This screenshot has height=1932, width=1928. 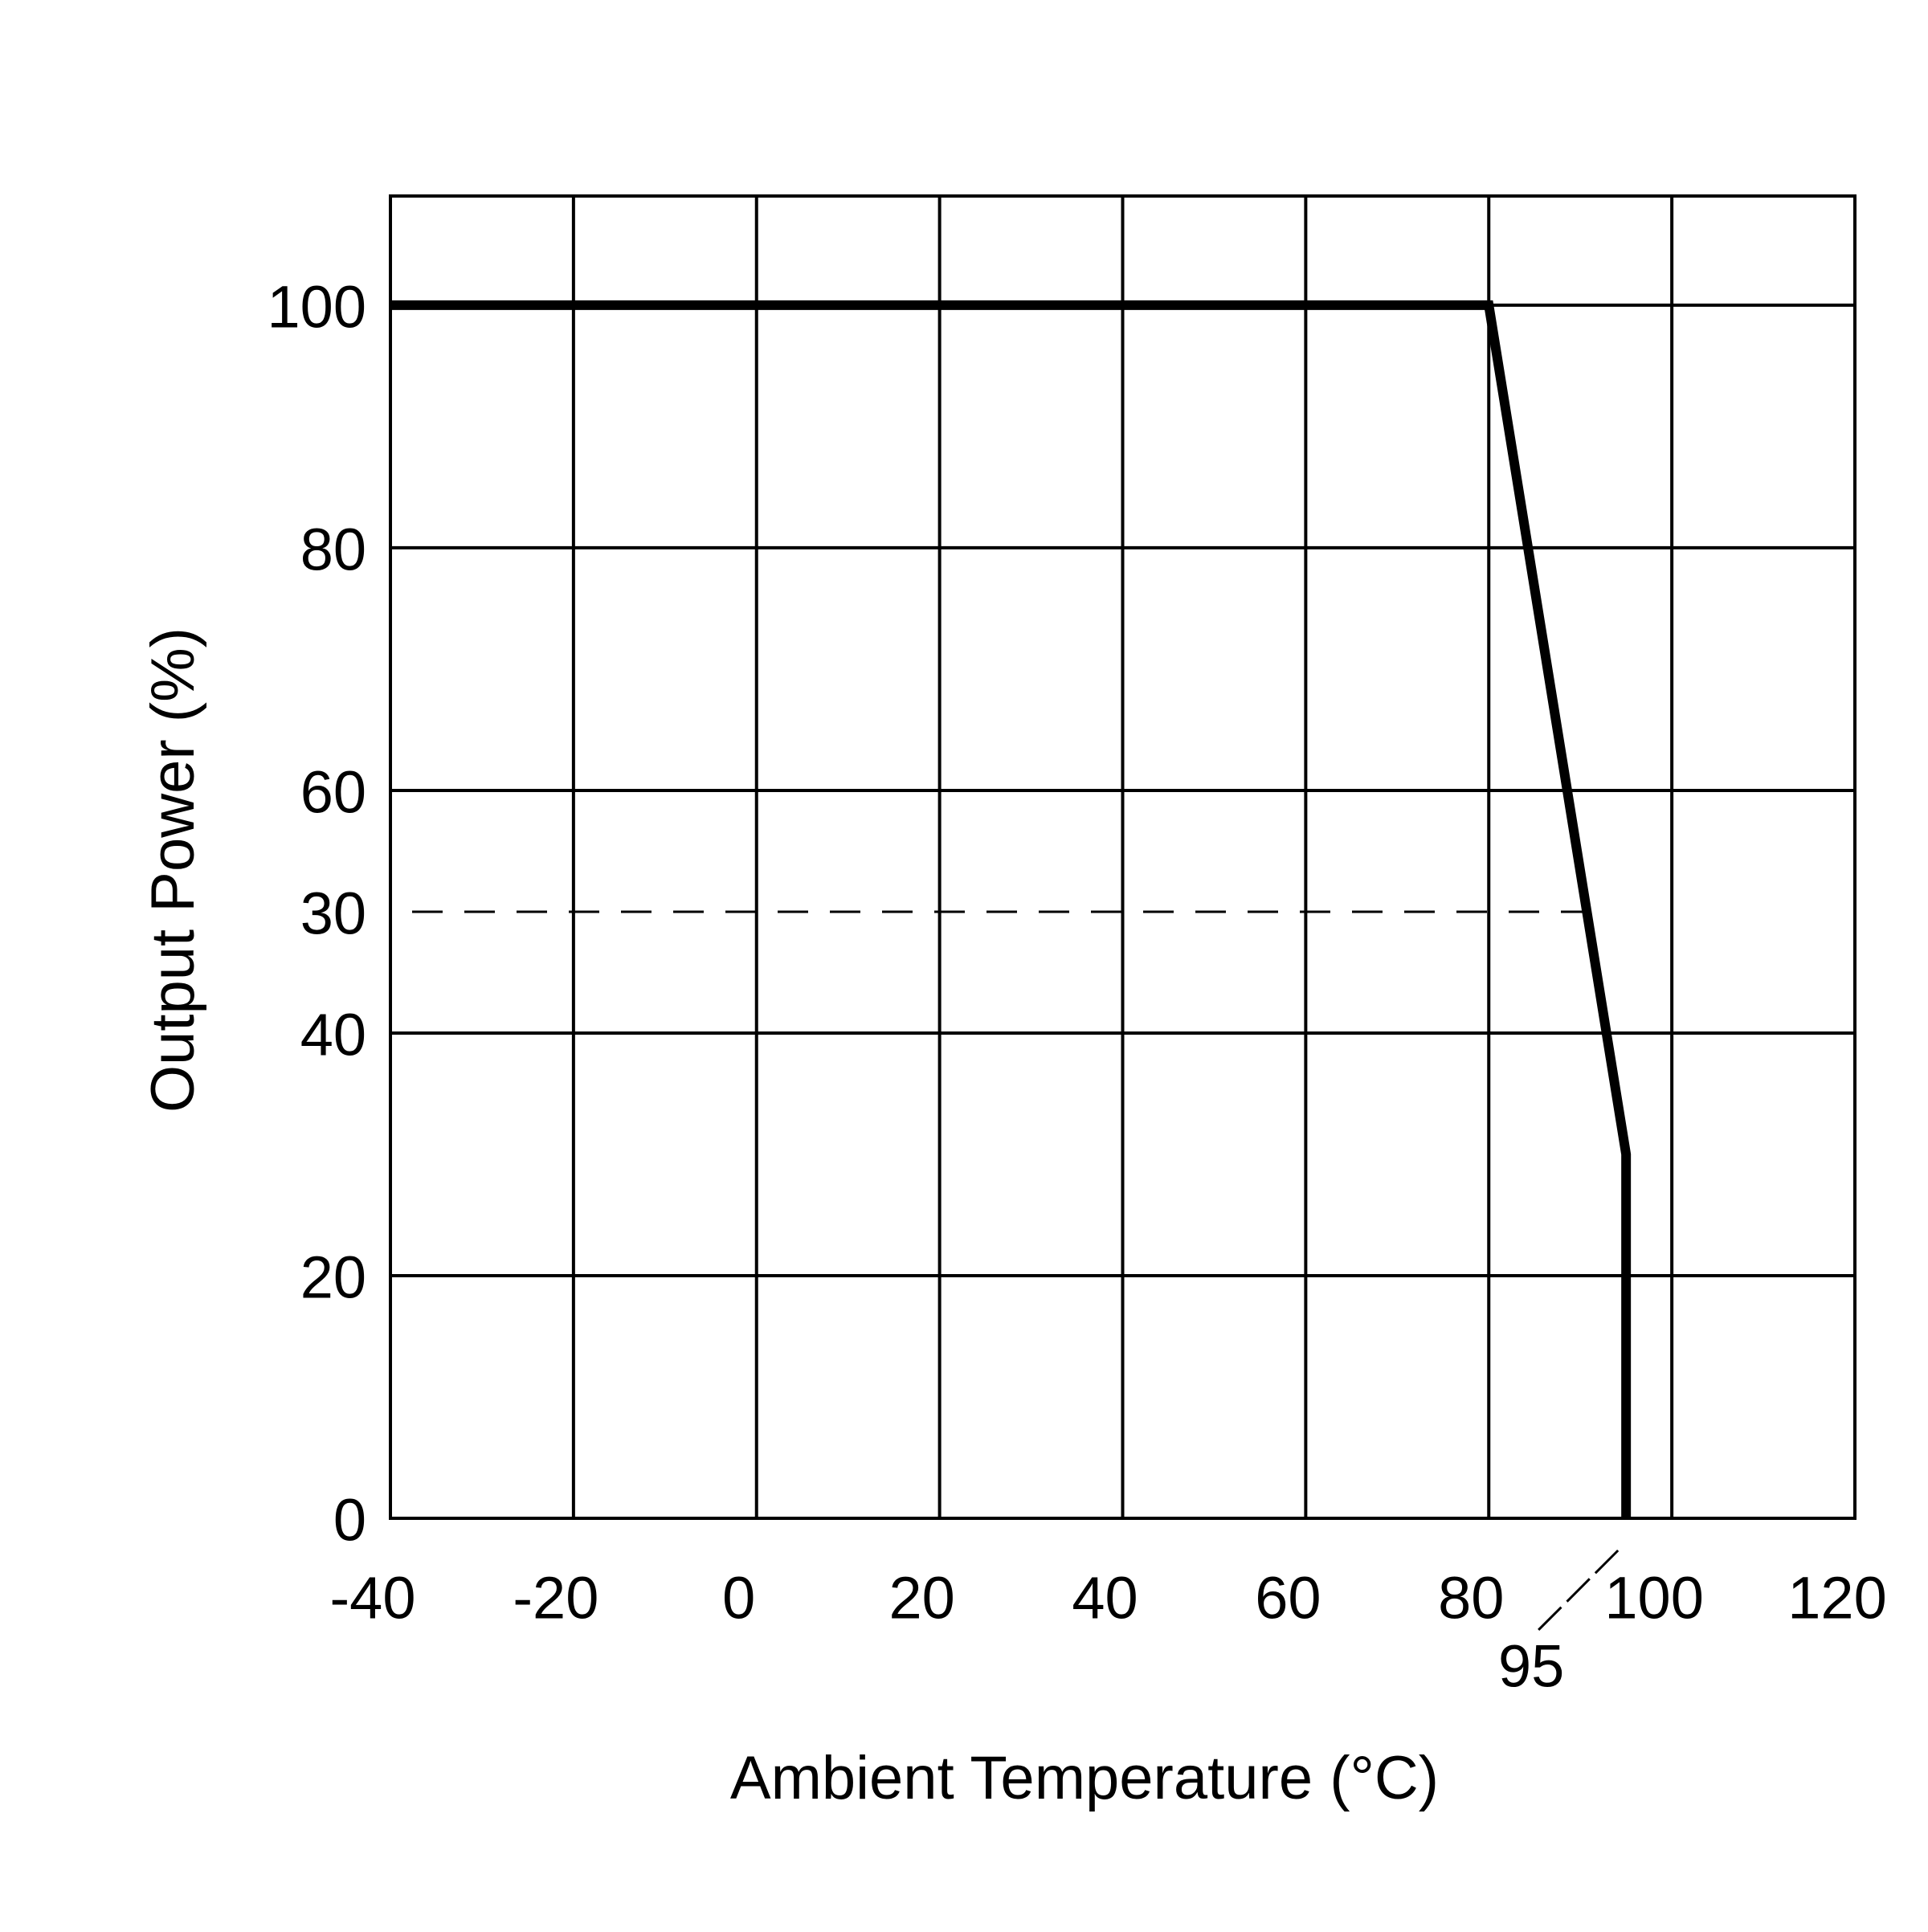 What do you see at coordinates (1654, 1599) in the screenshot?
I see `x-tick-label: 100` at bounding box center [1654, 1599].